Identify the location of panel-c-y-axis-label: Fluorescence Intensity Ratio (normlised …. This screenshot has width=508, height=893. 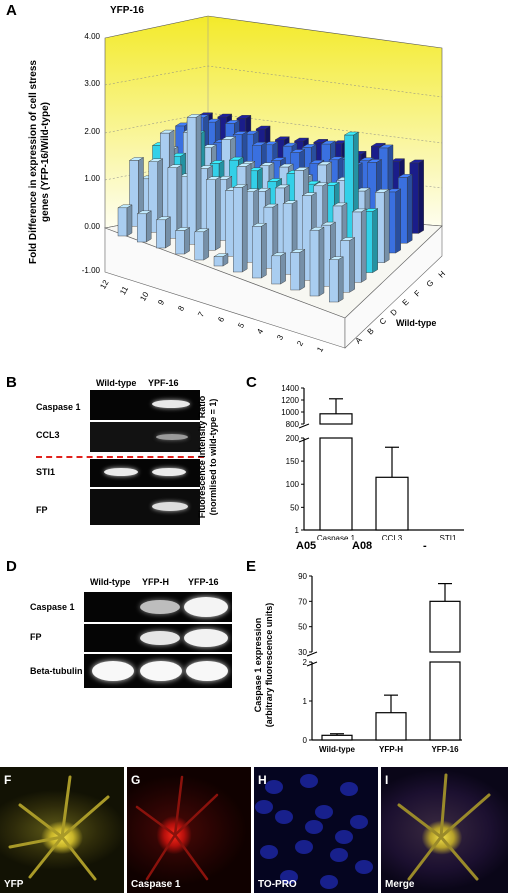
(208, 457).